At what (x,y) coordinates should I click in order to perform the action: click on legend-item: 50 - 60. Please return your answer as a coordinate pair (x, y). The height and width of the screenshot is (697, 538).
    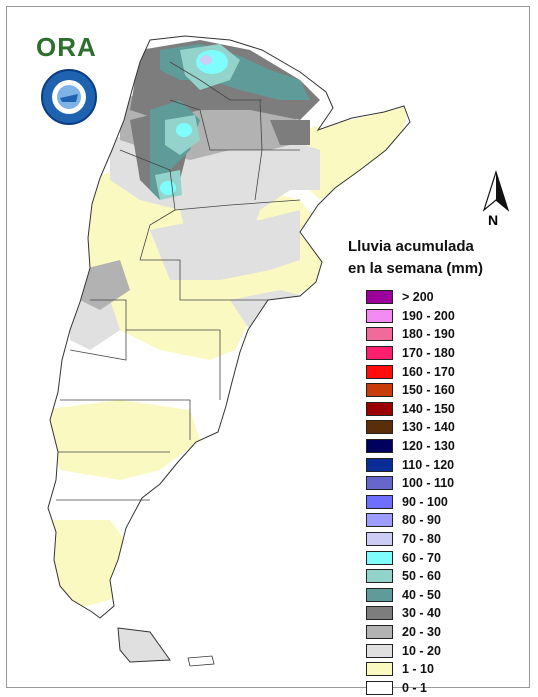
    Looking at the image, I should click on (441, 576).